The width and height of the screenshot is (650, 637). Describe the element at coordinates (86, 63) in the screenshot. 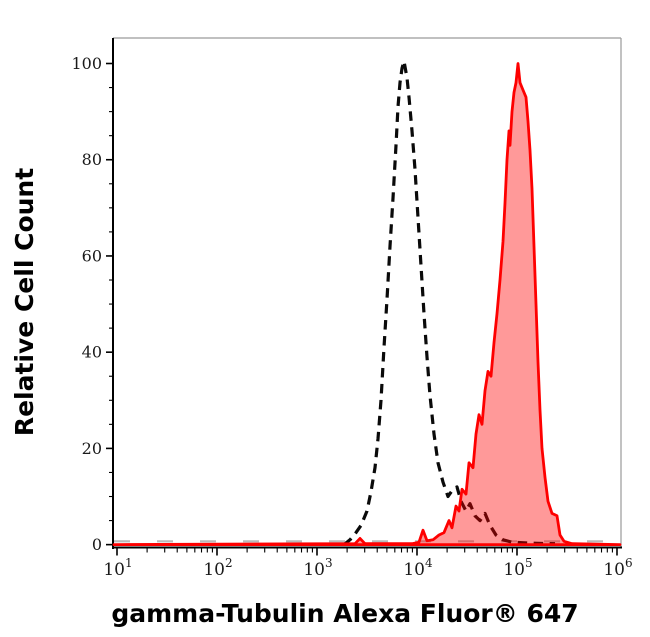

I see `y-tick-label: 100` at that location.